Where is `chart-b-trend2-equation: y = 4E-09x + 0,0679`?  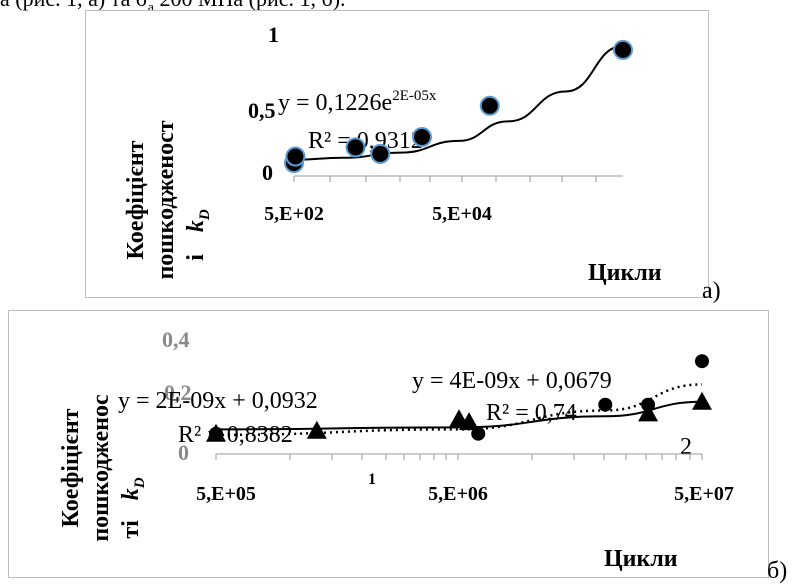
chart-b-trend2-equation: y = 4E-09x + 0,0679 is located at coordinates (512, 381).